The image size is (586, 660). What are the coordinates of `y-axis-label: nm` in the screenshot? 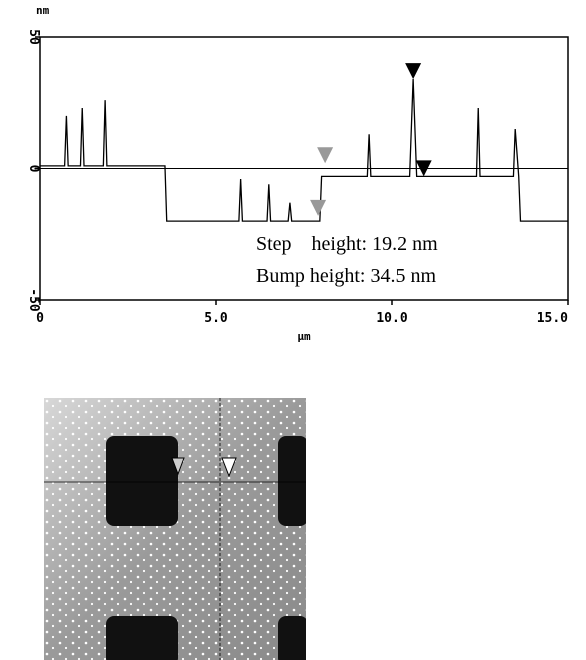 It's located at (43, 10).